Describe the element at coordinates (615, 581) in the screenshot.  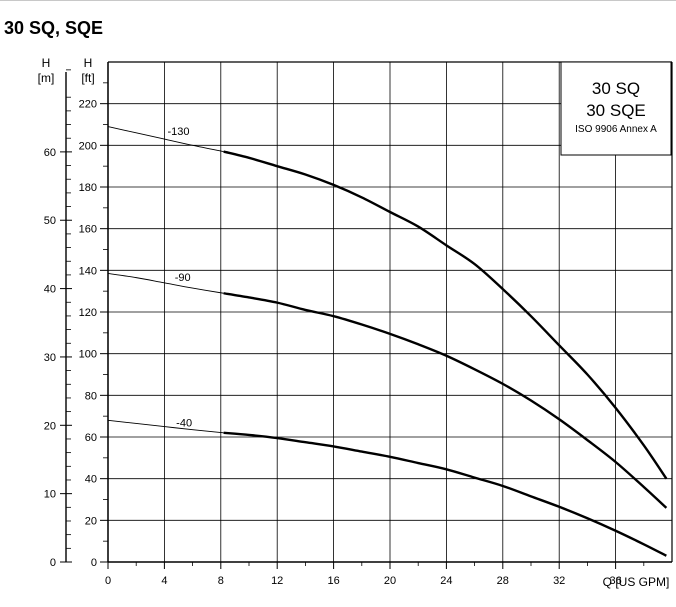
I see `x-tick-label: 36` at that location.